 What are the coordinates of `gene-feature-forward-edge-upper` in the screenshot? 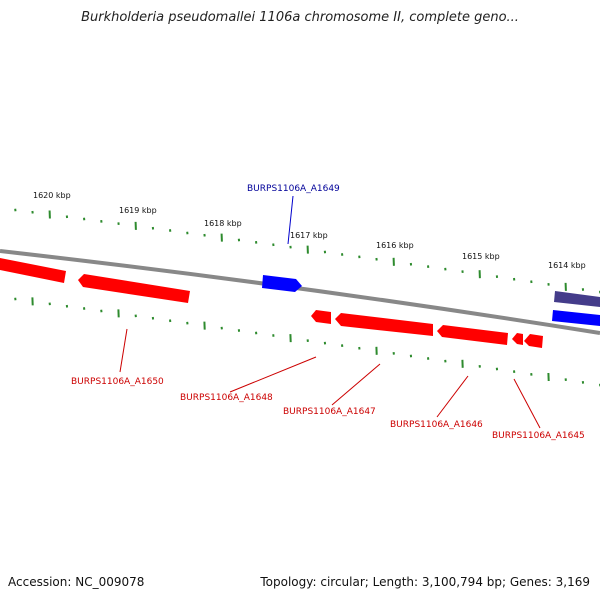 It's located at (577, 299).